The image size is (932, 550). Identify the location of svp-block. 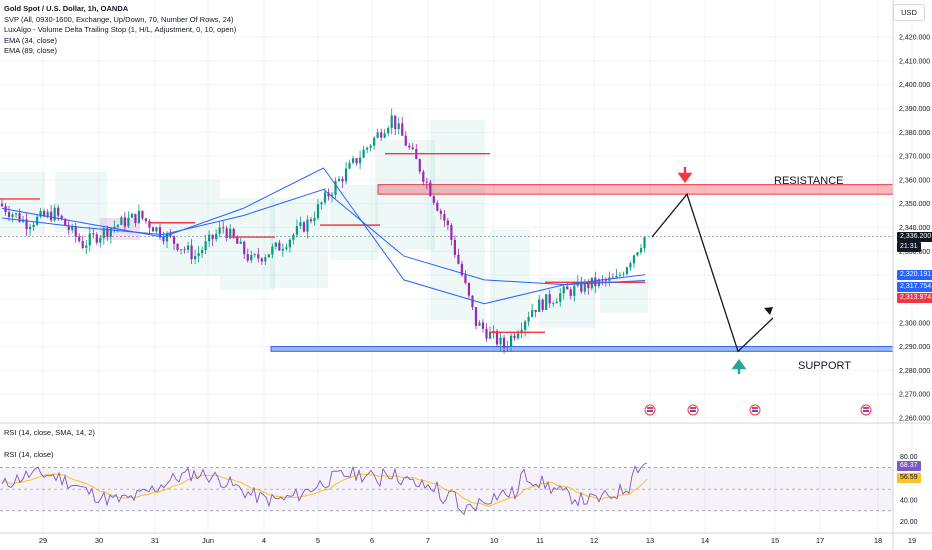
(354, 222).